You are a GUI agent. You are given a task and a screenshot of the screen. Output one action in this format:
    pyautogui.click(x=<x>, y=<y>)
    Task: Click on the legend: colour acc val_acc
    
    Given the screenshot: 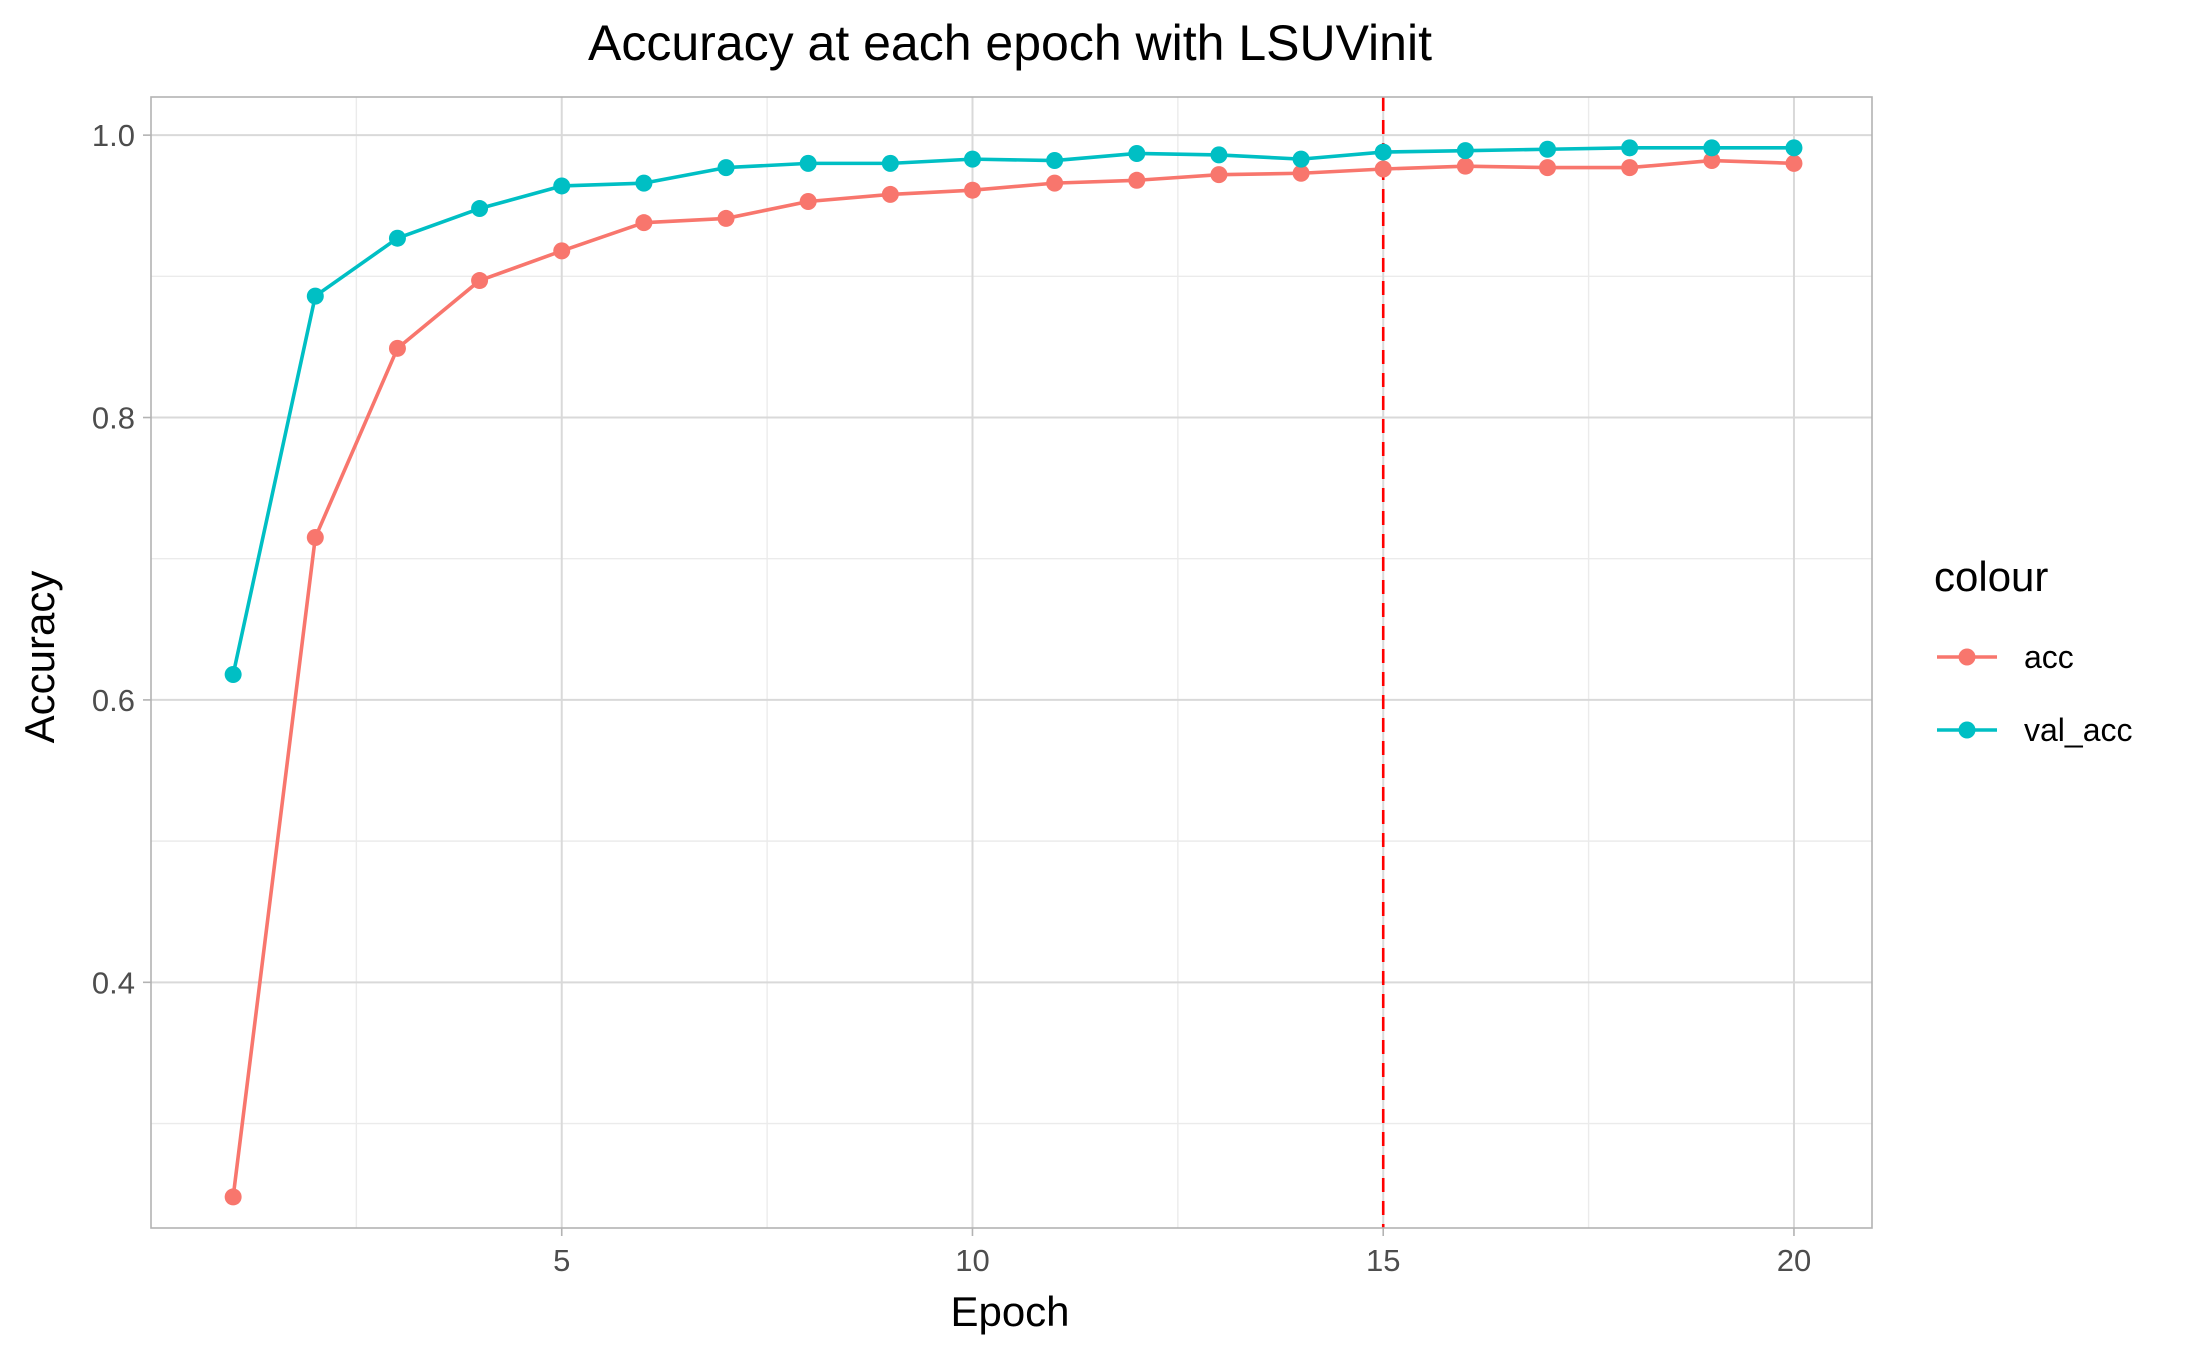 What is the action you would take?
    pyautogui.click(x=2033, y=650)
    